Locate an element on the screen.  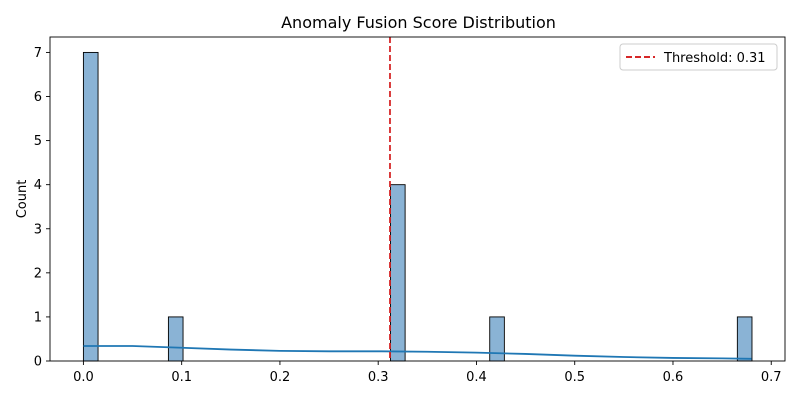
y-tick-label: 0 is located at coordinates (38, 362).